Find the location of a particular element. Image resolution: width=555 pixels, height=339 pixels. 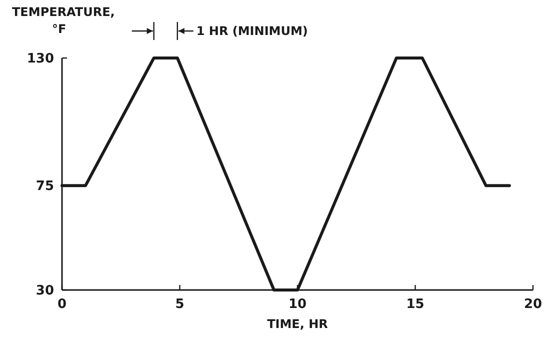

y-tick-label: 75 is located at coordinates (45, 186).